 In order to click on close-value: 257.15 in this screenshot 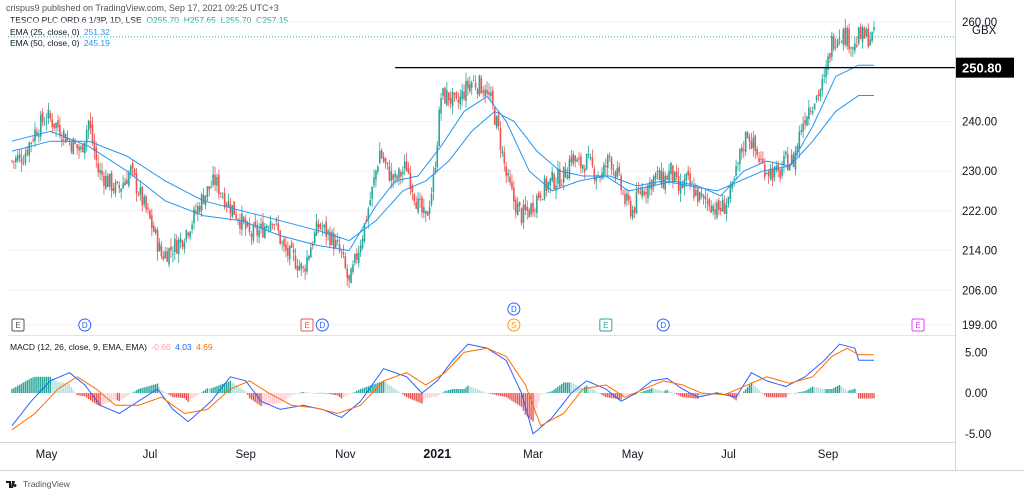, I will do `click(275, 20)`.